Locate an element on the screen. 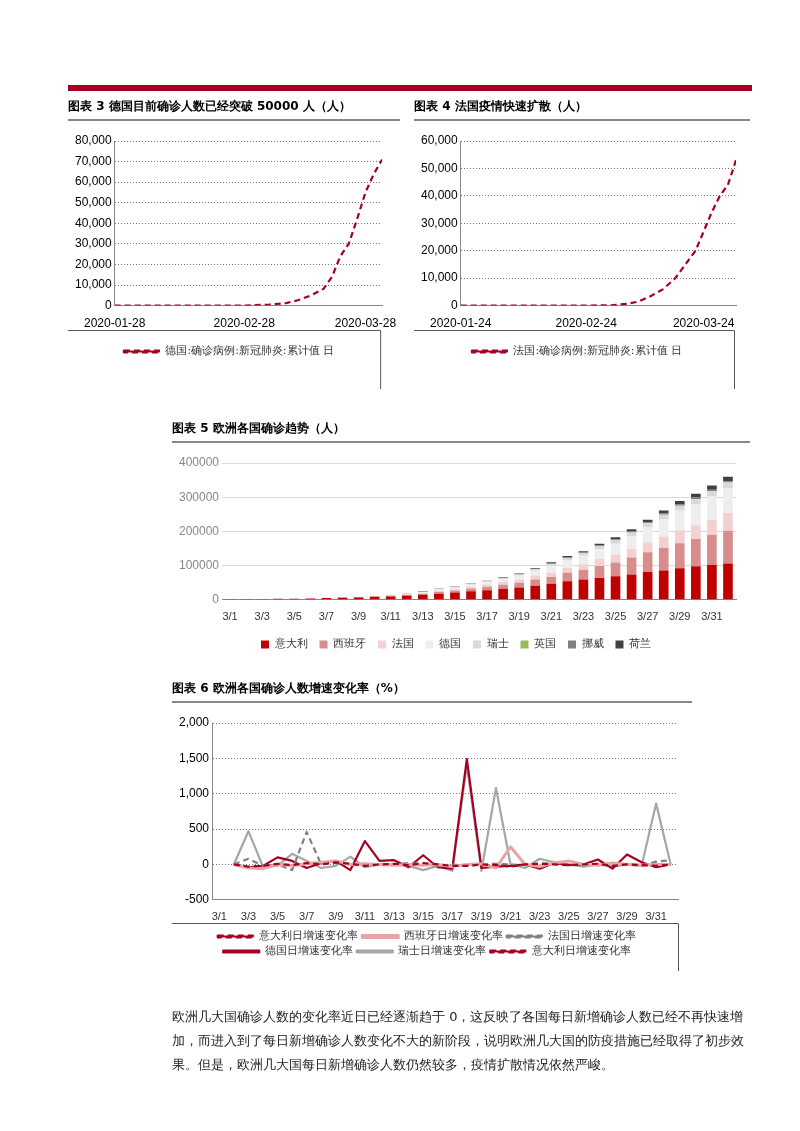 The height and width of the screenshot is (1131, 800). legend-label: 法国:确诊病例:新冠肺炎:累计值 日 is located at coordinates (598, 351).